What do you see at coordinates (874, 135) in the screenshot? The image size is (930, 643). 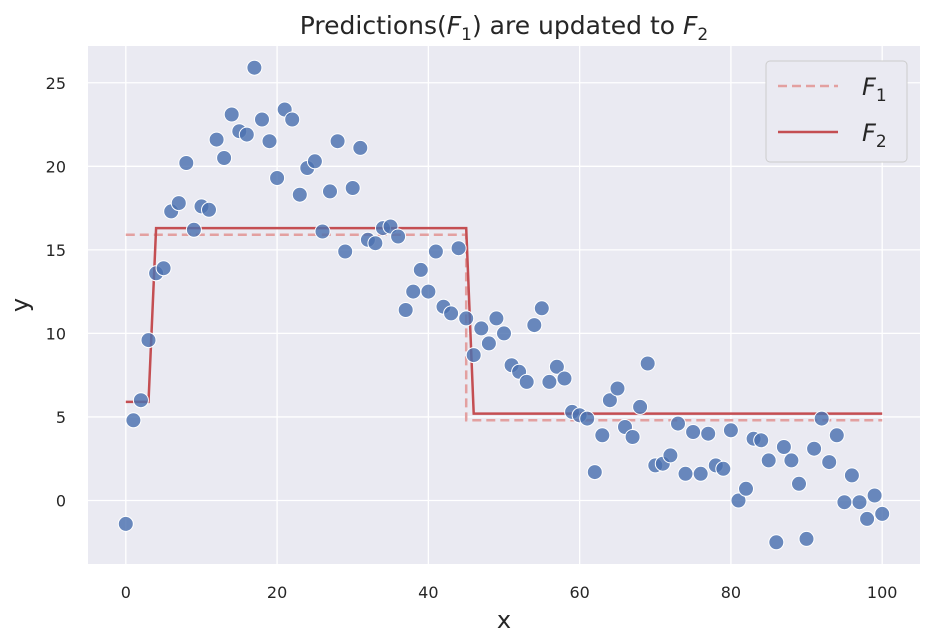 I see `legend-f2-label: F2` at bounding box center [874, 135].